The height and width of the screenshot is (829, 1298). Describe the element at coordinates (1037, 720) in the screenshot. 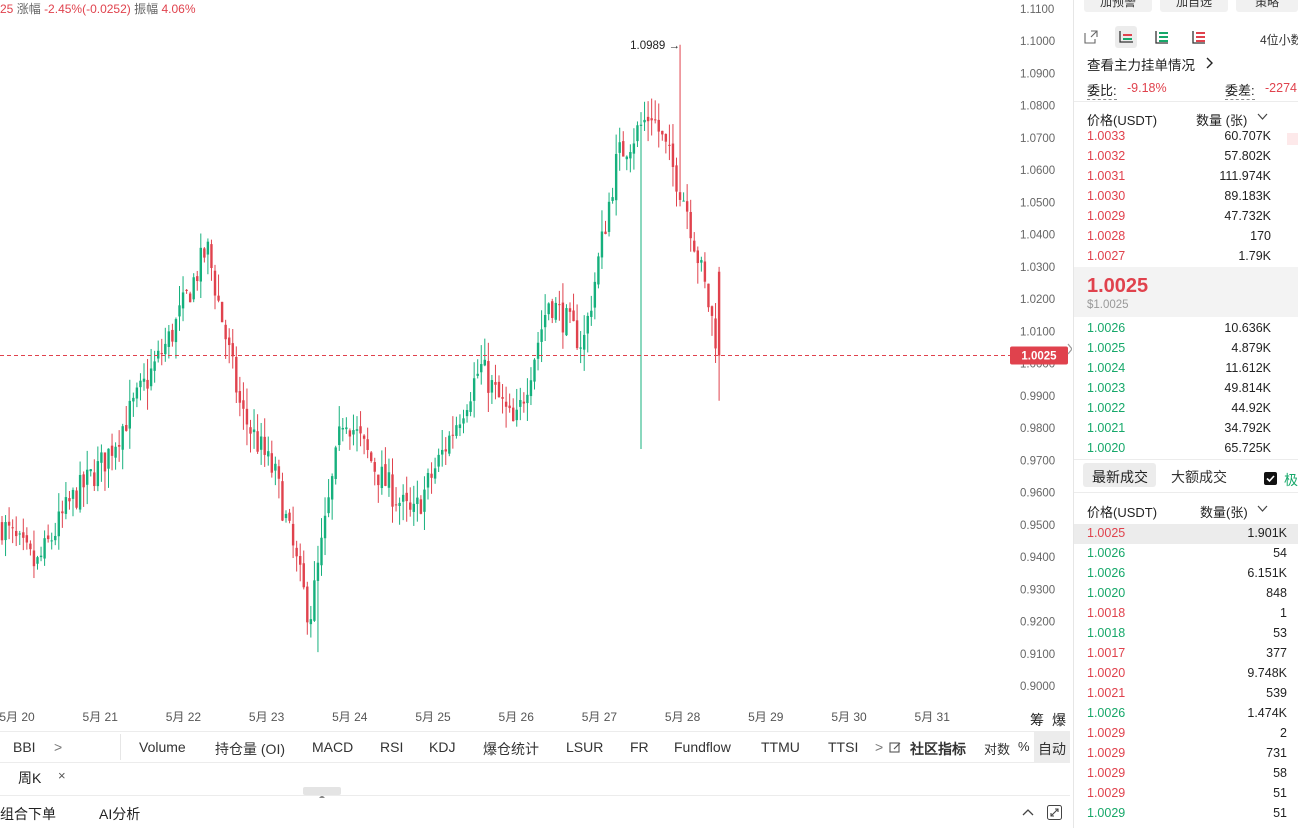

I see `chip-distribution-toggle: 筹` at that location.